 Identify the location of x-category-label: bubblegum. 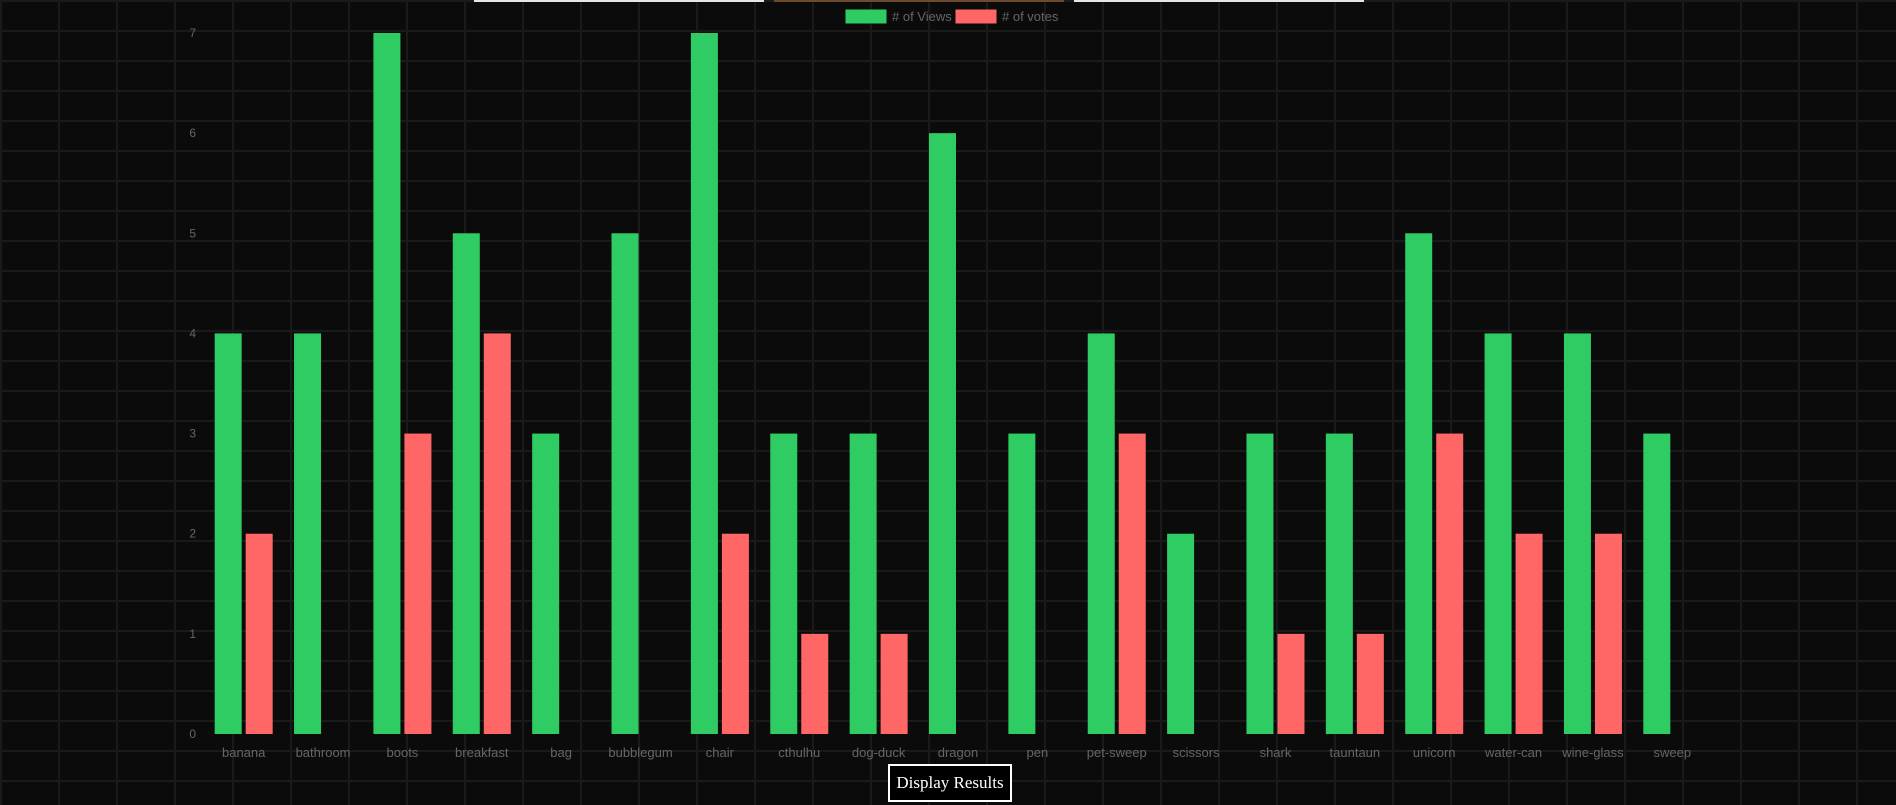
(640, 752).